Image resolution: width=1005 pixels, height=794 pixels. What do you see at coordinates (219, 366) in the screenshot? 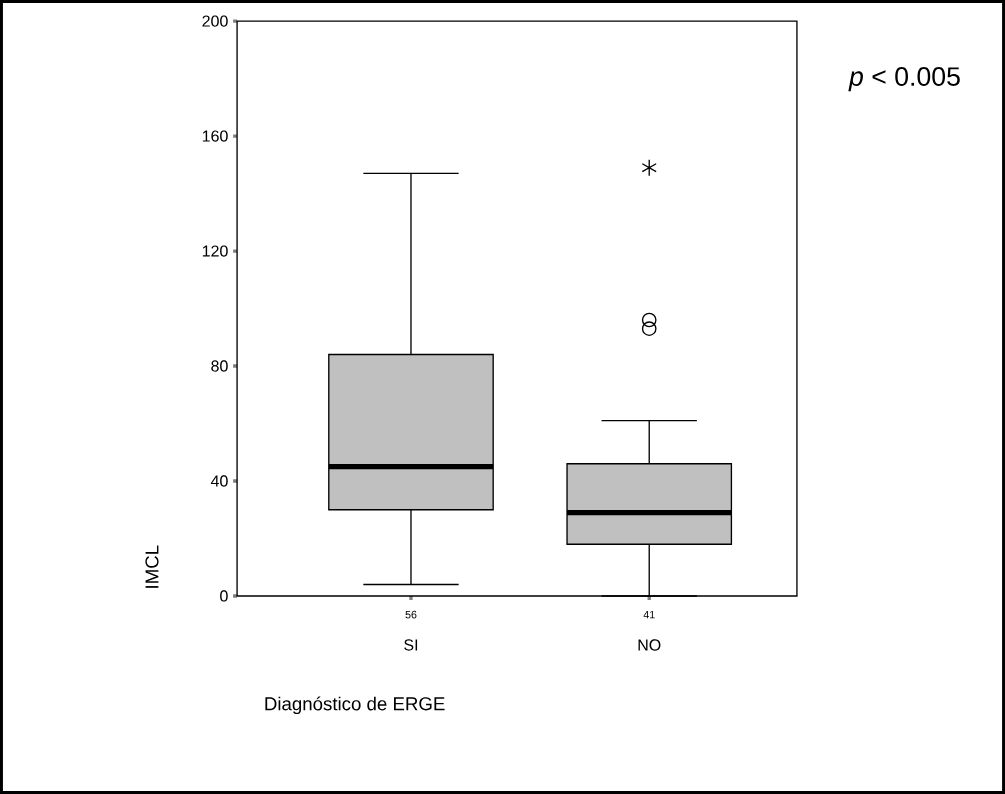
I see `y-tick-label: 80` at bounding box center [219, 366].